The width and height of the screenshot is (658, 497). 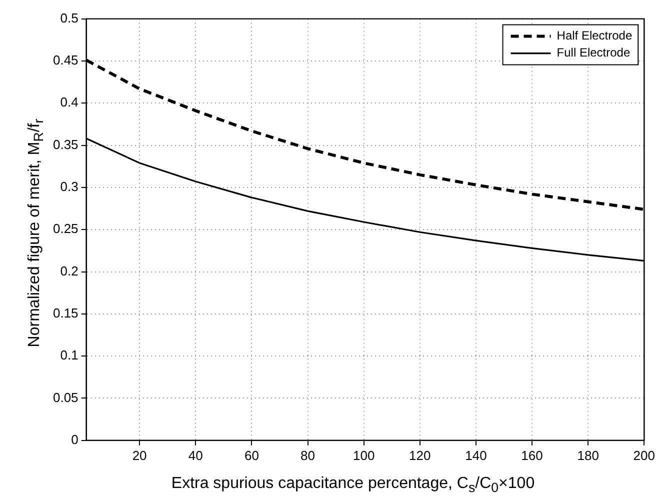 What do you see at coordinates (65, 313) in the screenshot?
I see `y-tick-label: 0.15` at bounding box center [65, 313].